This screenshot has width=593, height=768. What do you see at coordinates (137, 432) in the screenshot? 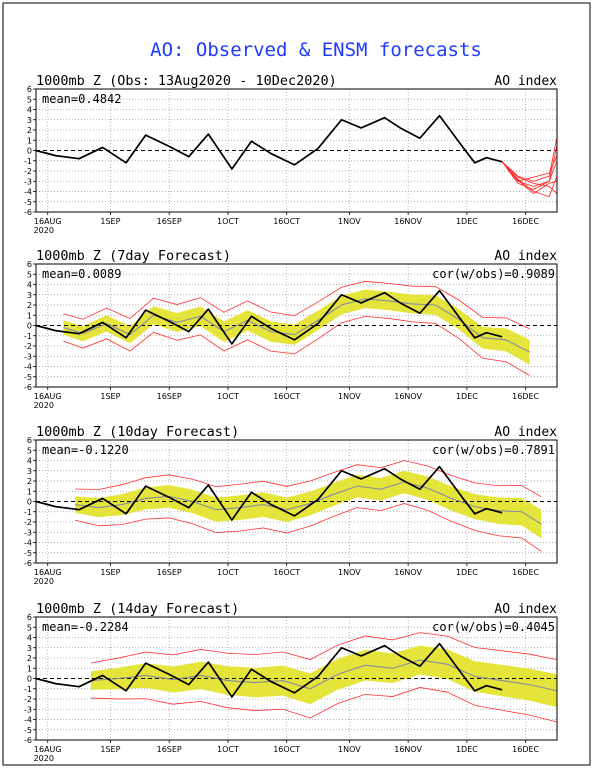
I see `panel-title: 1000mb Z (10day Forecast)` at bounding box center [137, 432].